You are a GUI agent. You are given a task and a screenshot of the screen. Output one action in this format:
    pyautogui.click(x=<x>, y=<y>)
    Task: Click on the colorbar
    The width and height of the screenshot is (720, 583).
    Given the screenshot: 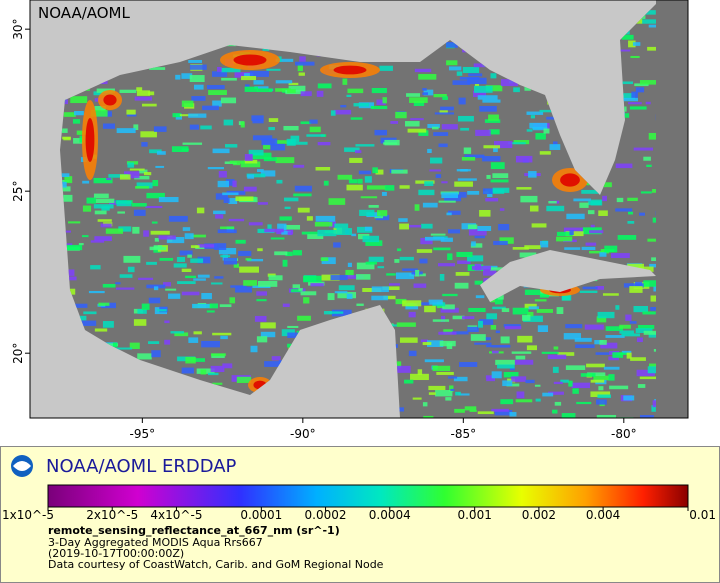 What is the action you would take?
    pyautogui.click(x=368, y=496)
    